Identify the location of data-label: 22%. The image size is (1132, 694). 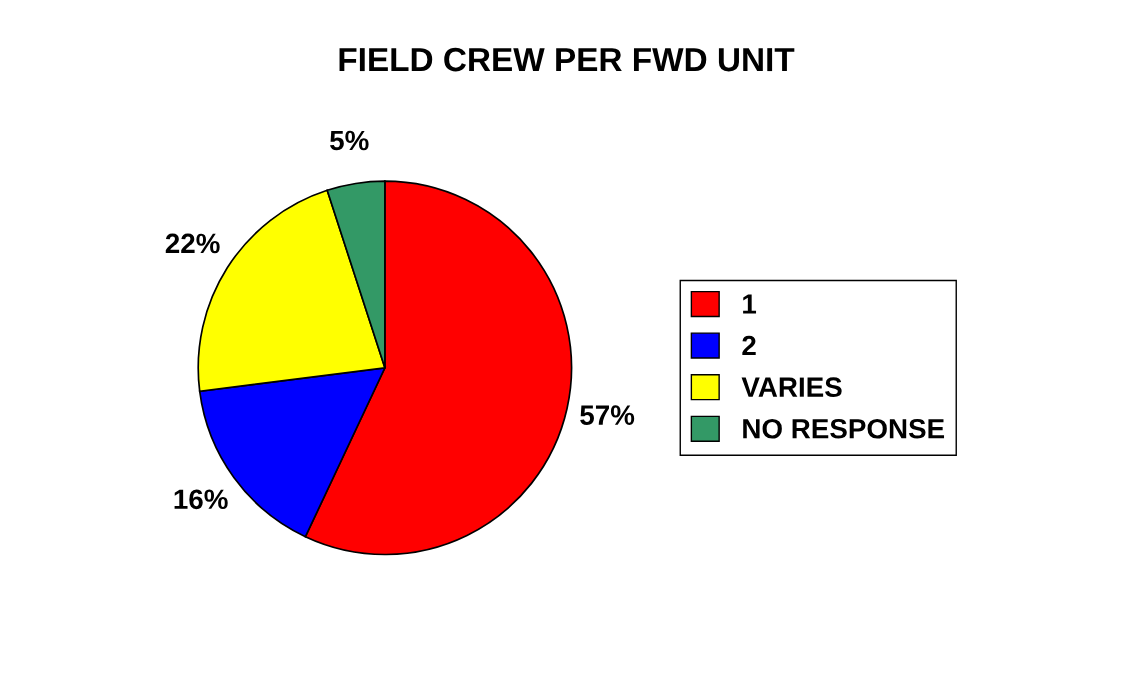
(192, 243).